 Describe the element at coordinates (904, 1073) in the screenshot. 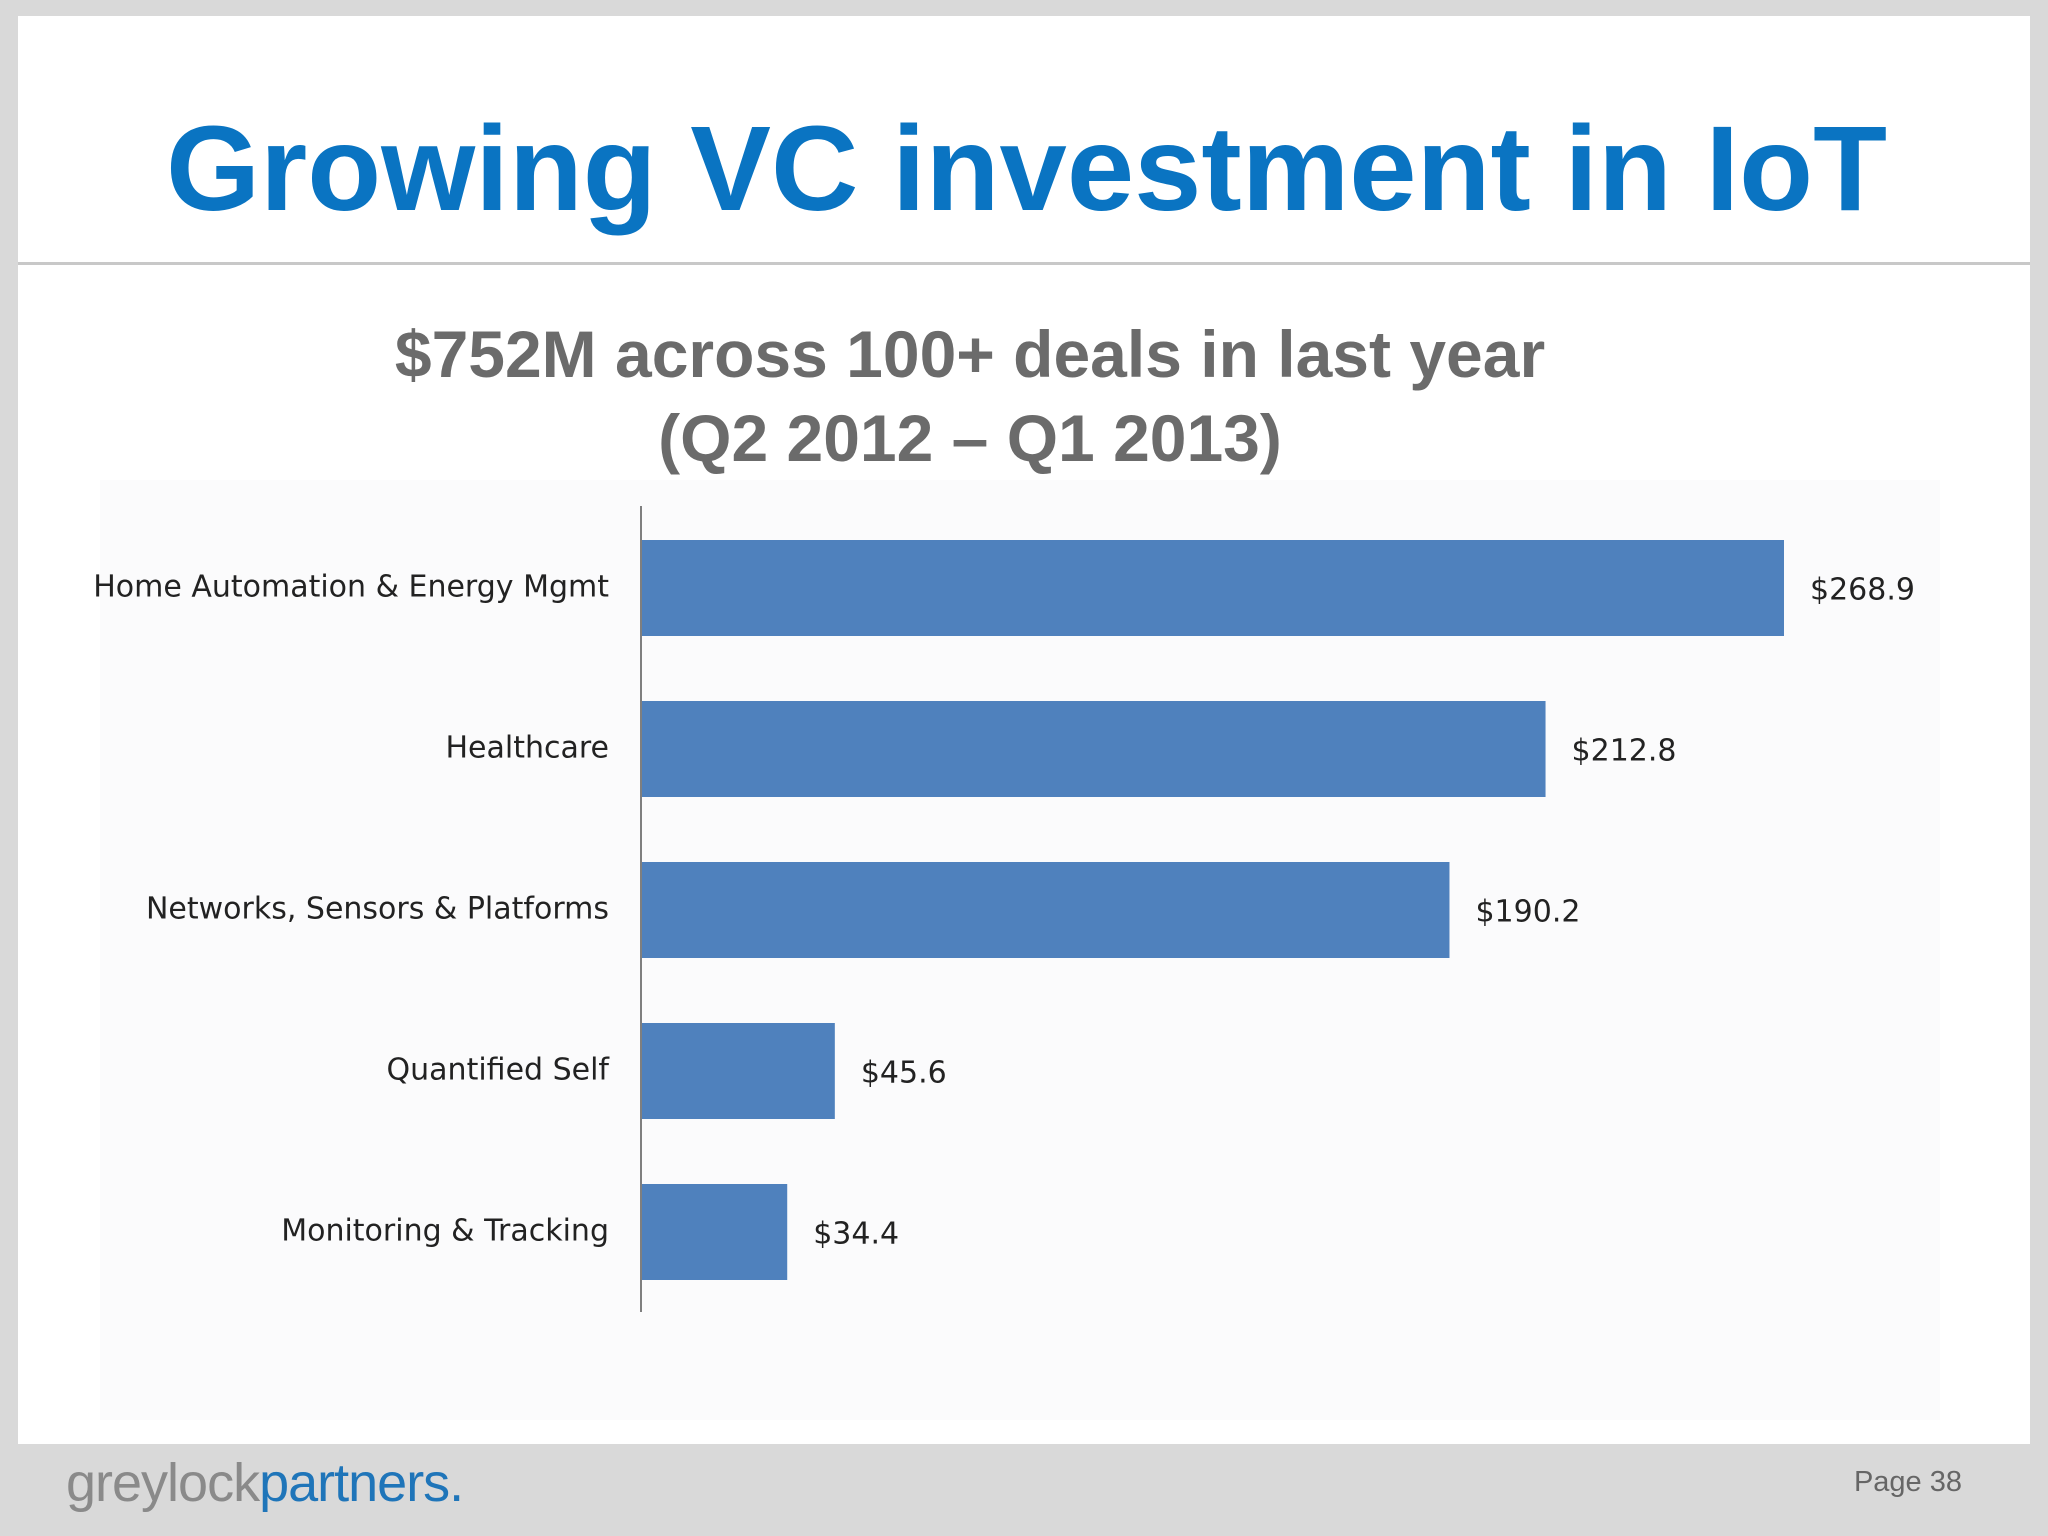

I see `data-label-3: $45.6` at that location.